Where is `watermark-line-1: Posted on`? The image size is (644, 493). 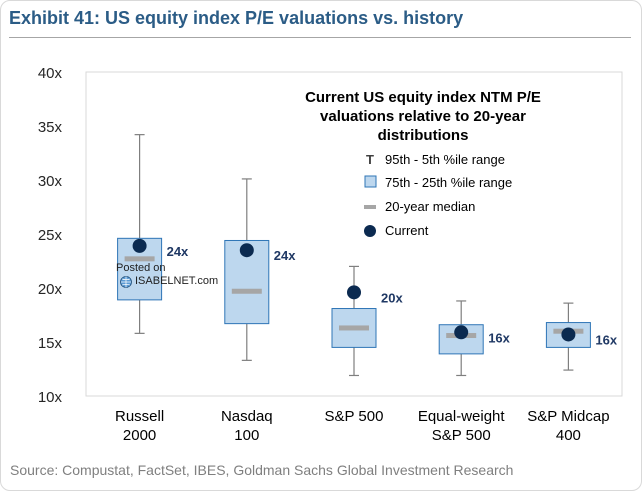
watermark-line-1: Posted on is located at coordinates (141, 268).